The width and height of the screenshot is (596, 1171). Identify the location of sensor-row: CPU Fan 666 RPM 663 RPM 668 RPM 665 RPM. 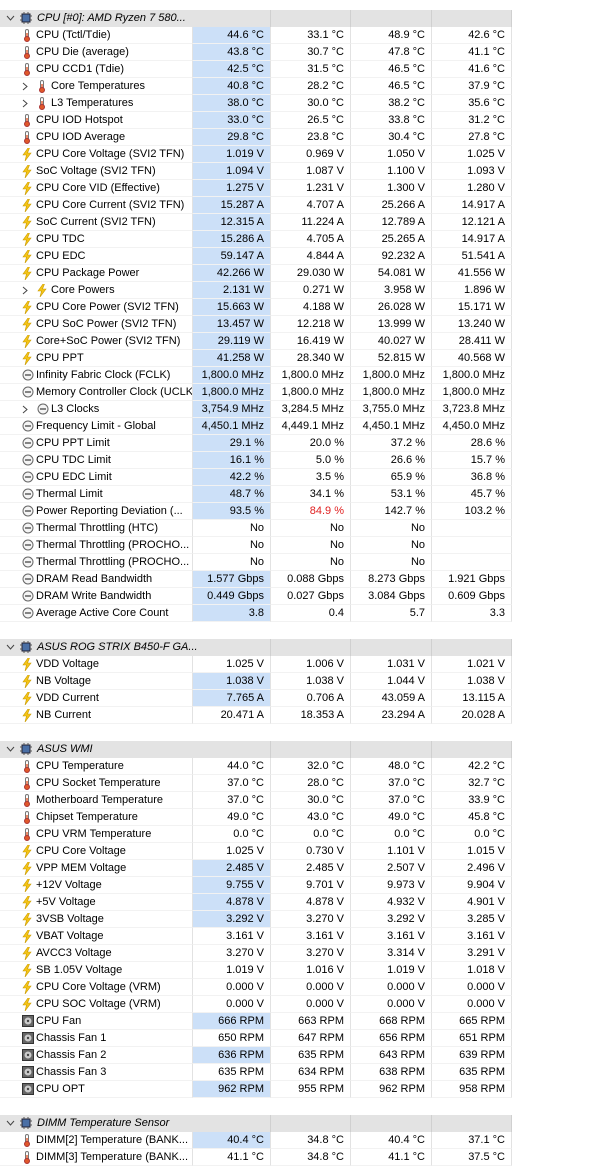
(256, 1021).